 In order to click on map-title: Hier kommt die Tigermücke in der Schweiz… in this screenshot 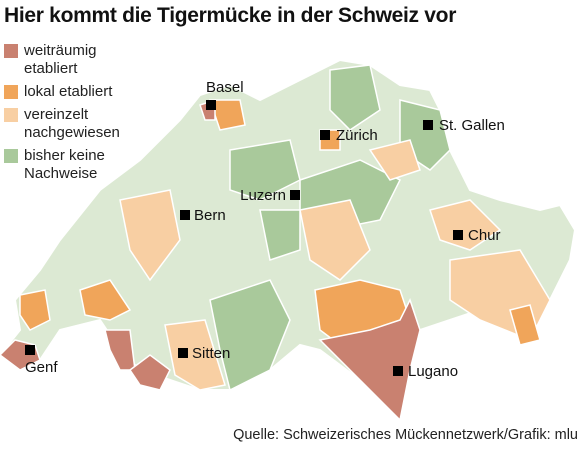, I will do `click(230, 15)`.